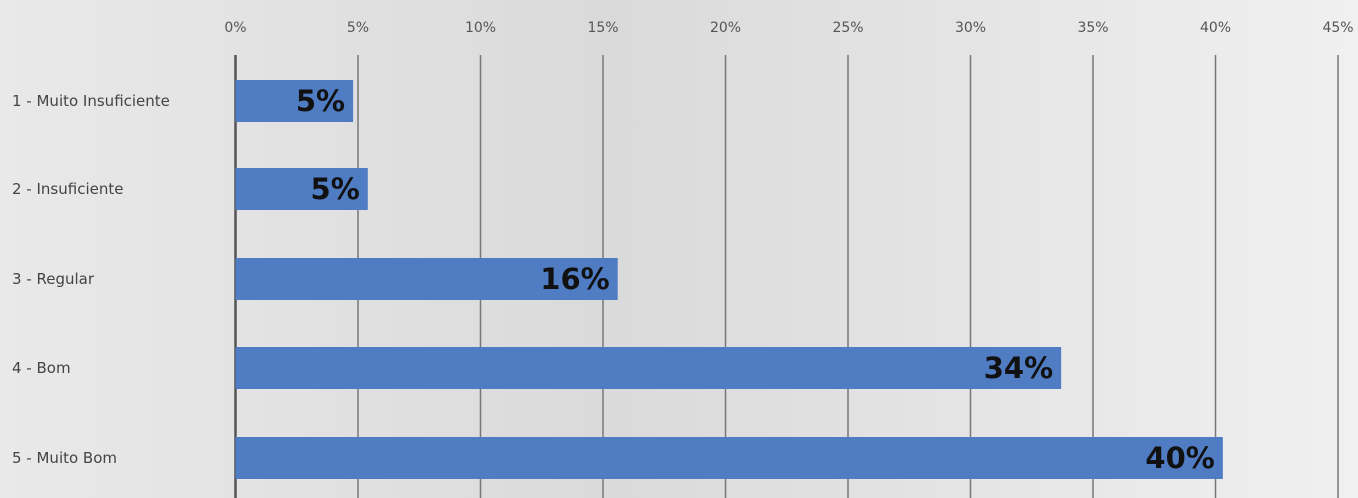 This screenshot has width=1358, height=498. Describe the element at coordinates (725, 28) in the screenshot. I see `x-tick-label: 20%` at that location.